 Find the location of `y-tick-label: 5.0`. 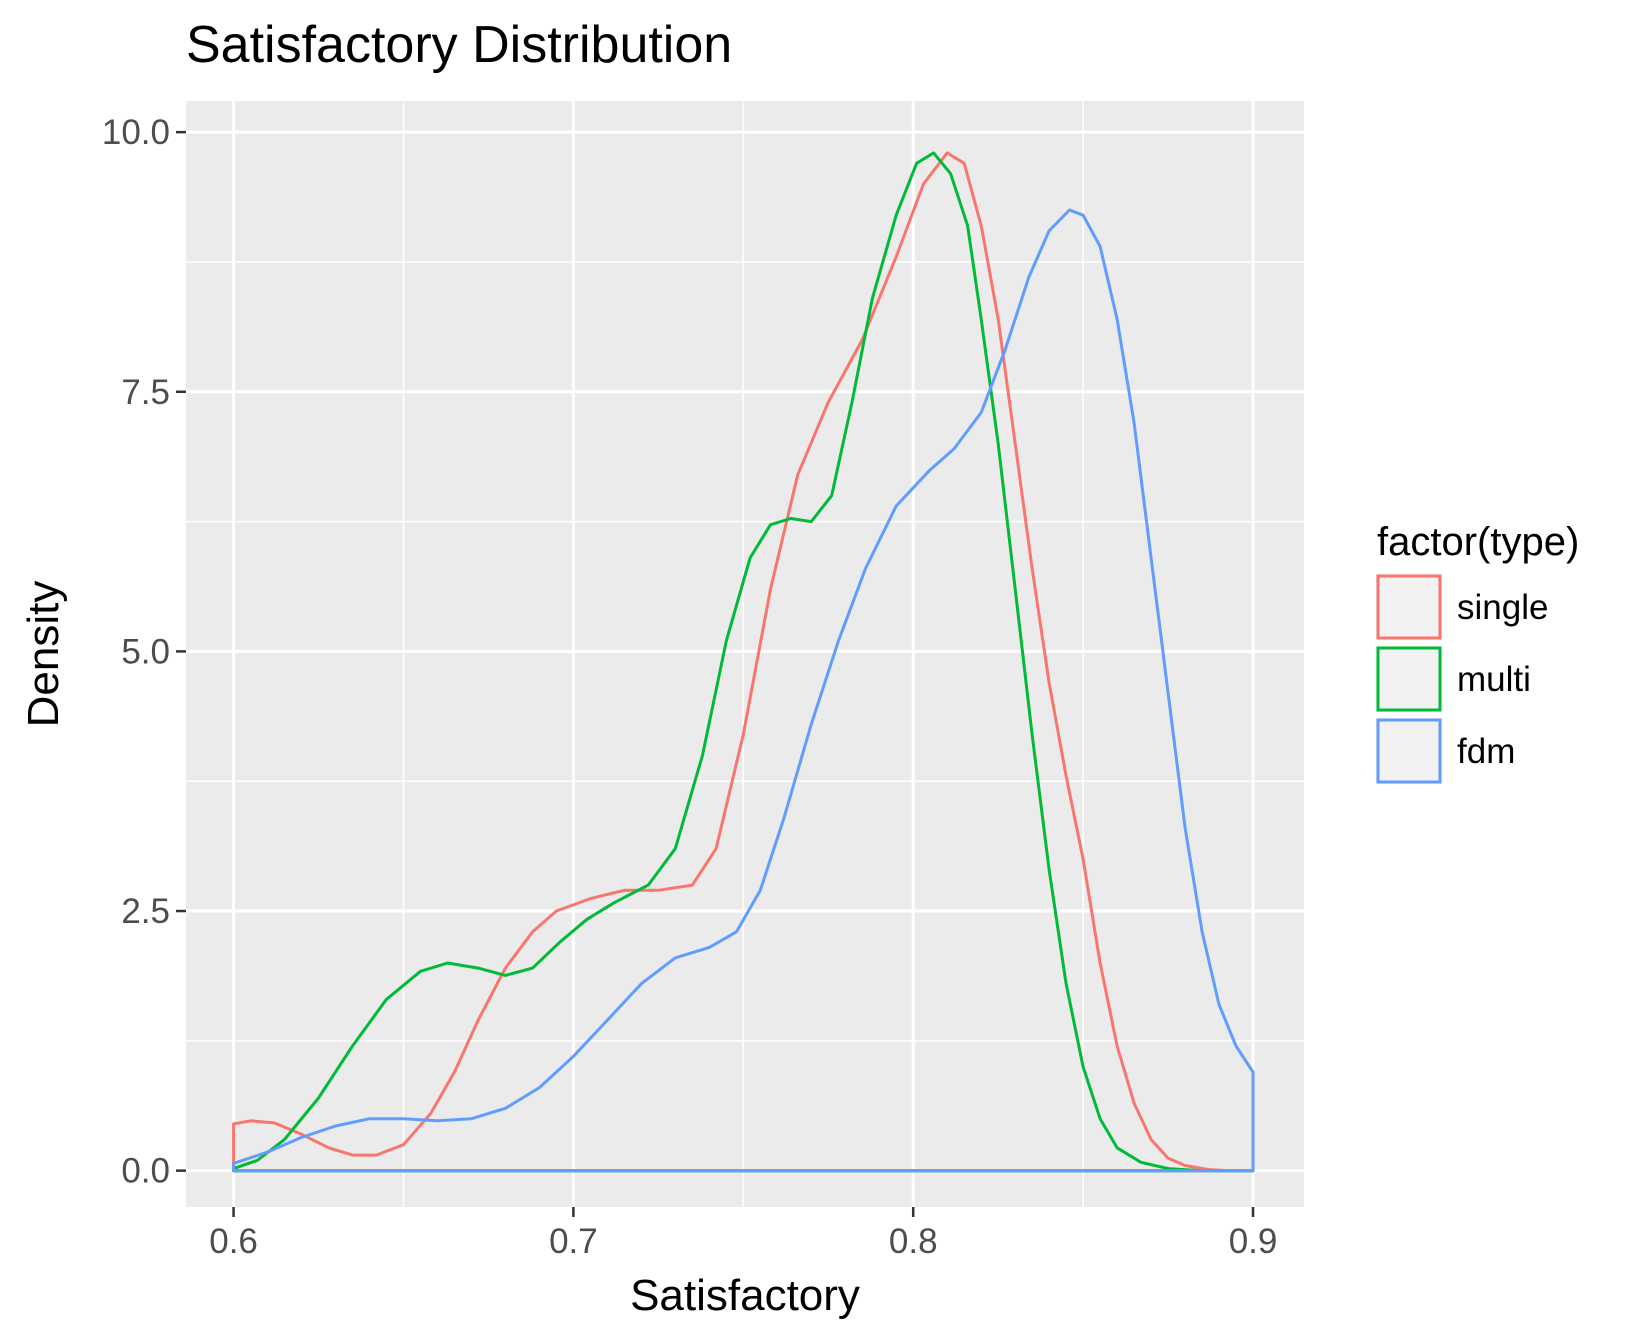

y-tick-label: 5.0 is located at coordinates (145, 651).